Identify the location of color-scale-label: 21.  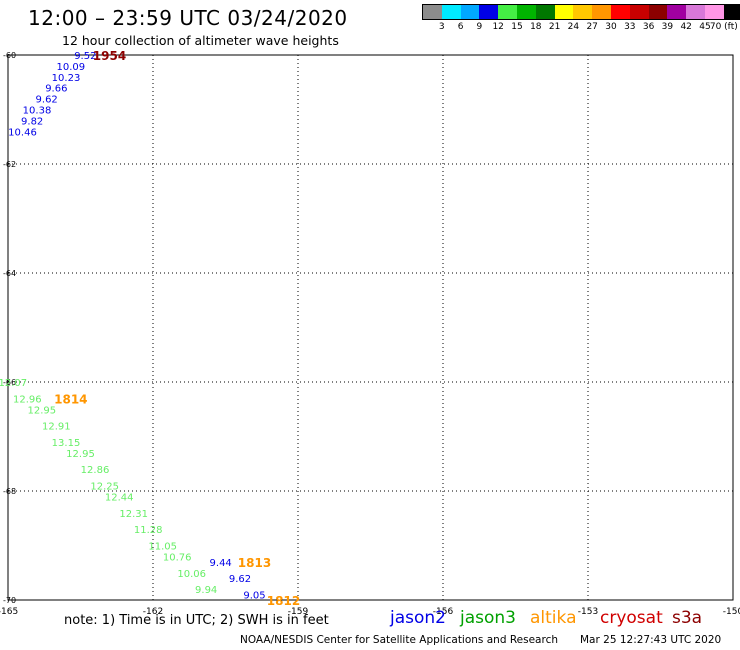
(554, 27).